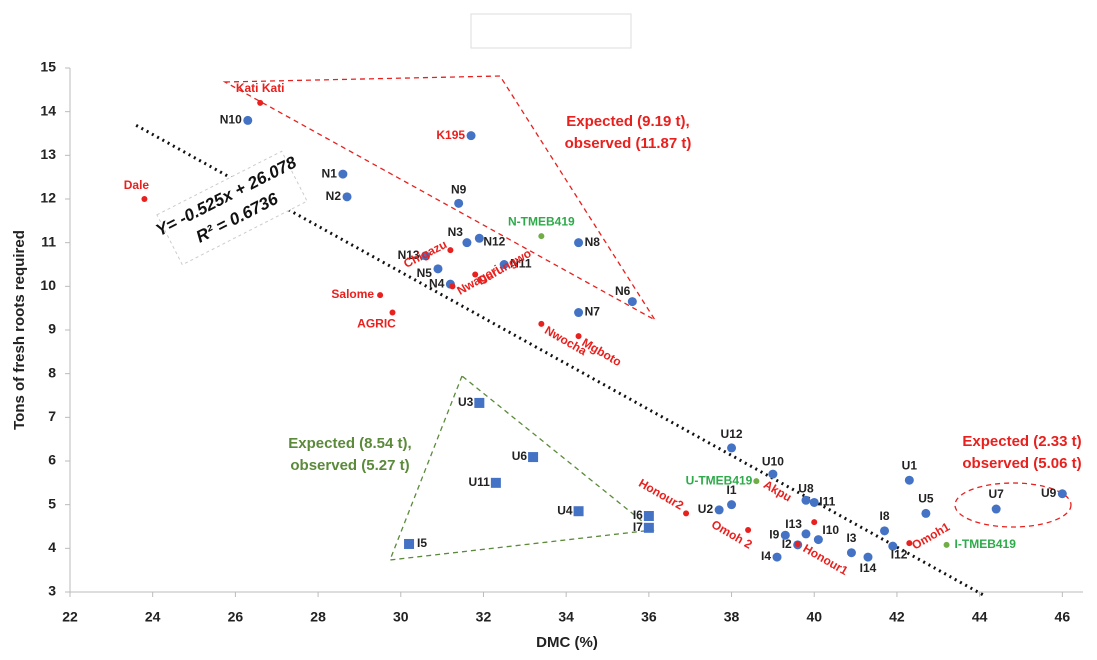 Image resolution: width=1097 pixels, height=660 pixels. What do you see at coordinates (70, 617) in the screenshot?
I see `x-tick-label: 22` at bounding box center [70, 617].